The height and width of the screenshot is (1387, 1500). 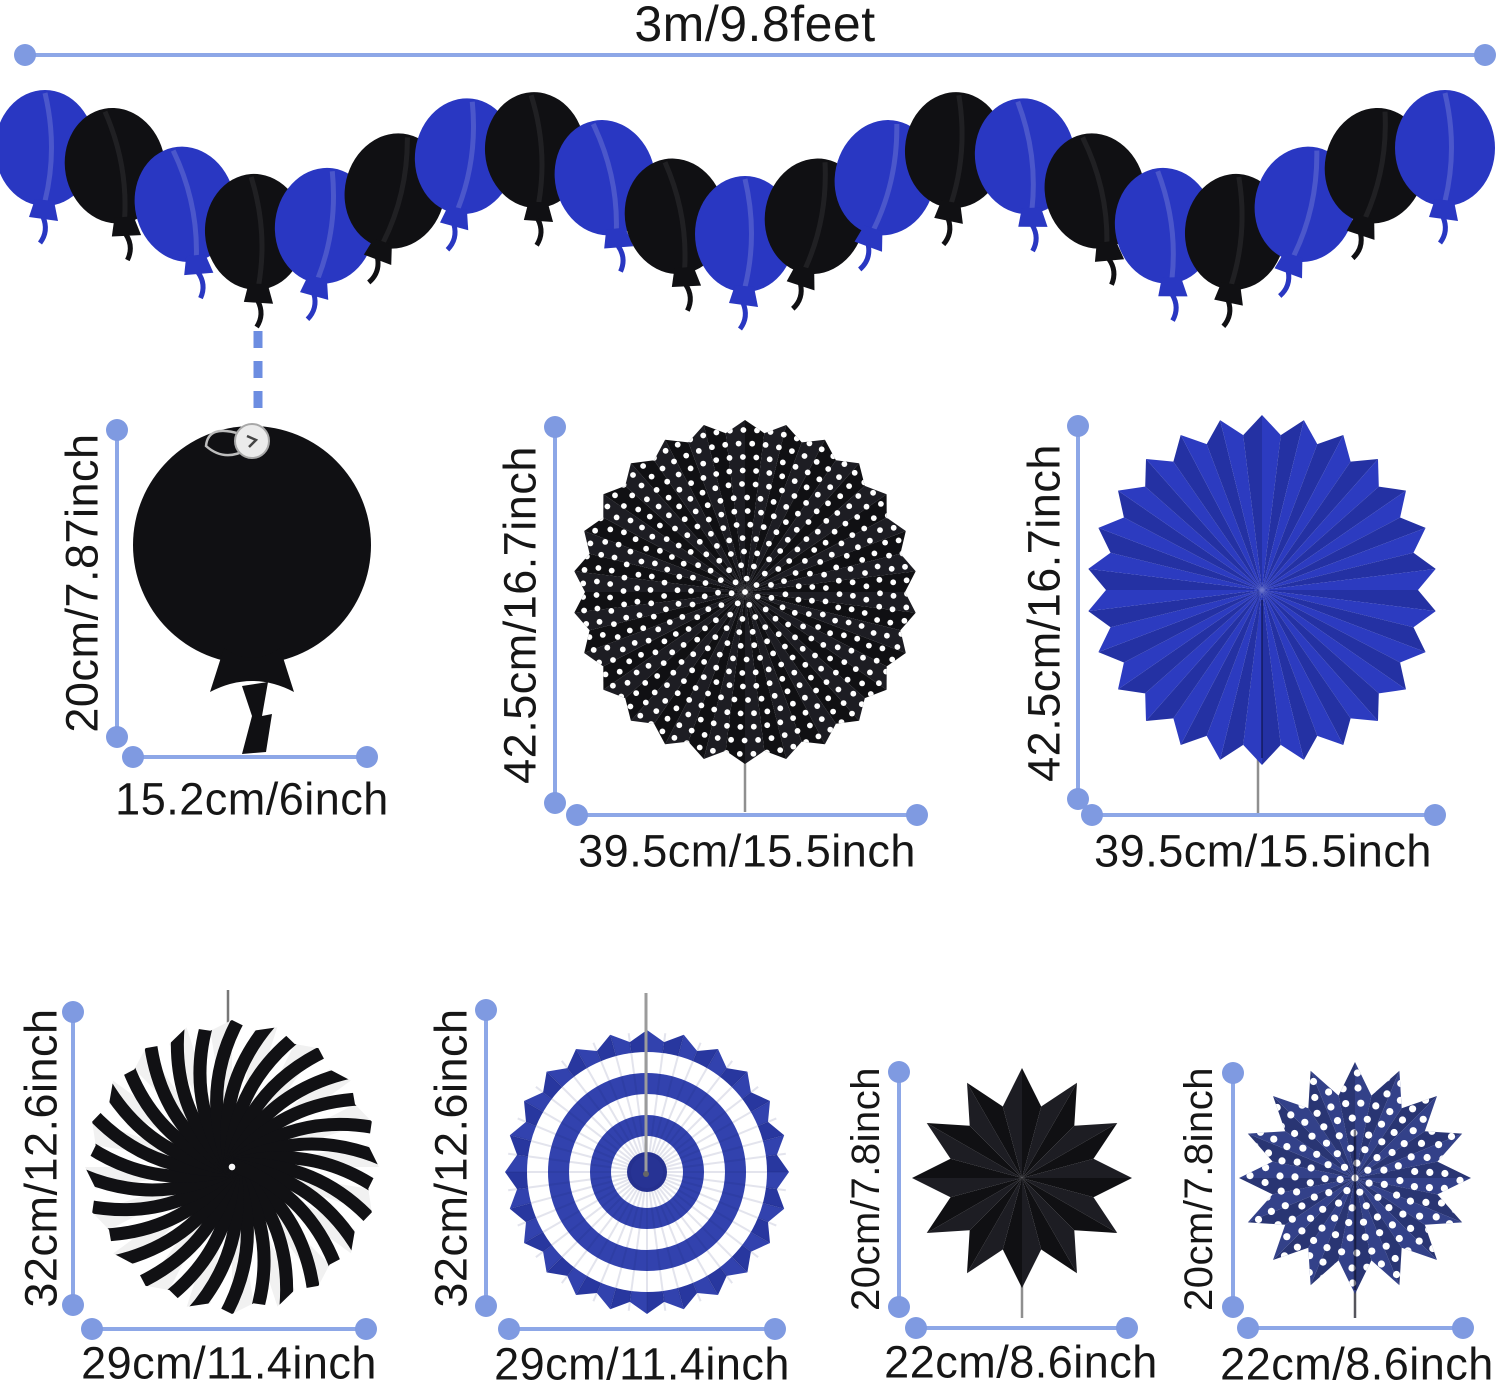 I want to click on blue-fan-dimensions, so click(x=1256, y=620).